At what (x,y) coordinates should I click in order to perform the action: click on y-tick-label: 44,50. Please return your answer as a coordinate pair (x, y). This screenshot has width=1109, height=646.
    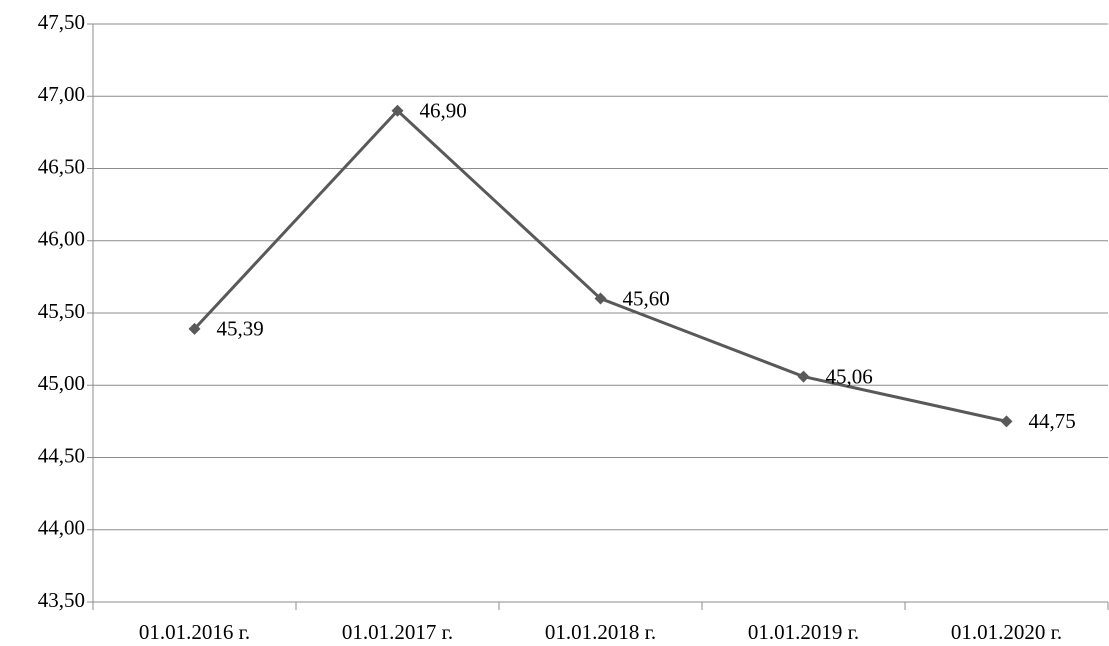
    Looking at the image, I should click on (61, 455).